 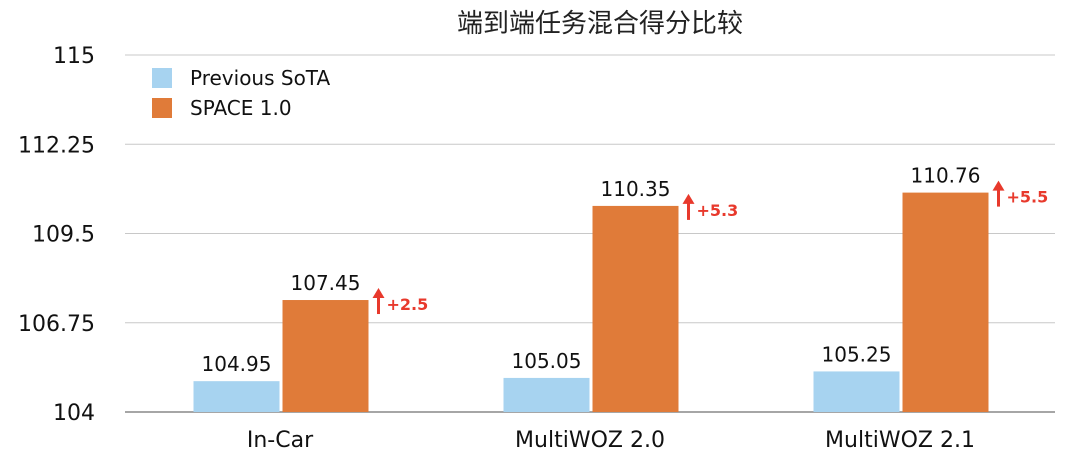 What do you see at coordinates (547, 361) in the screenshot?
I see `data-label: 105.05` at bounding box center [547, 361].